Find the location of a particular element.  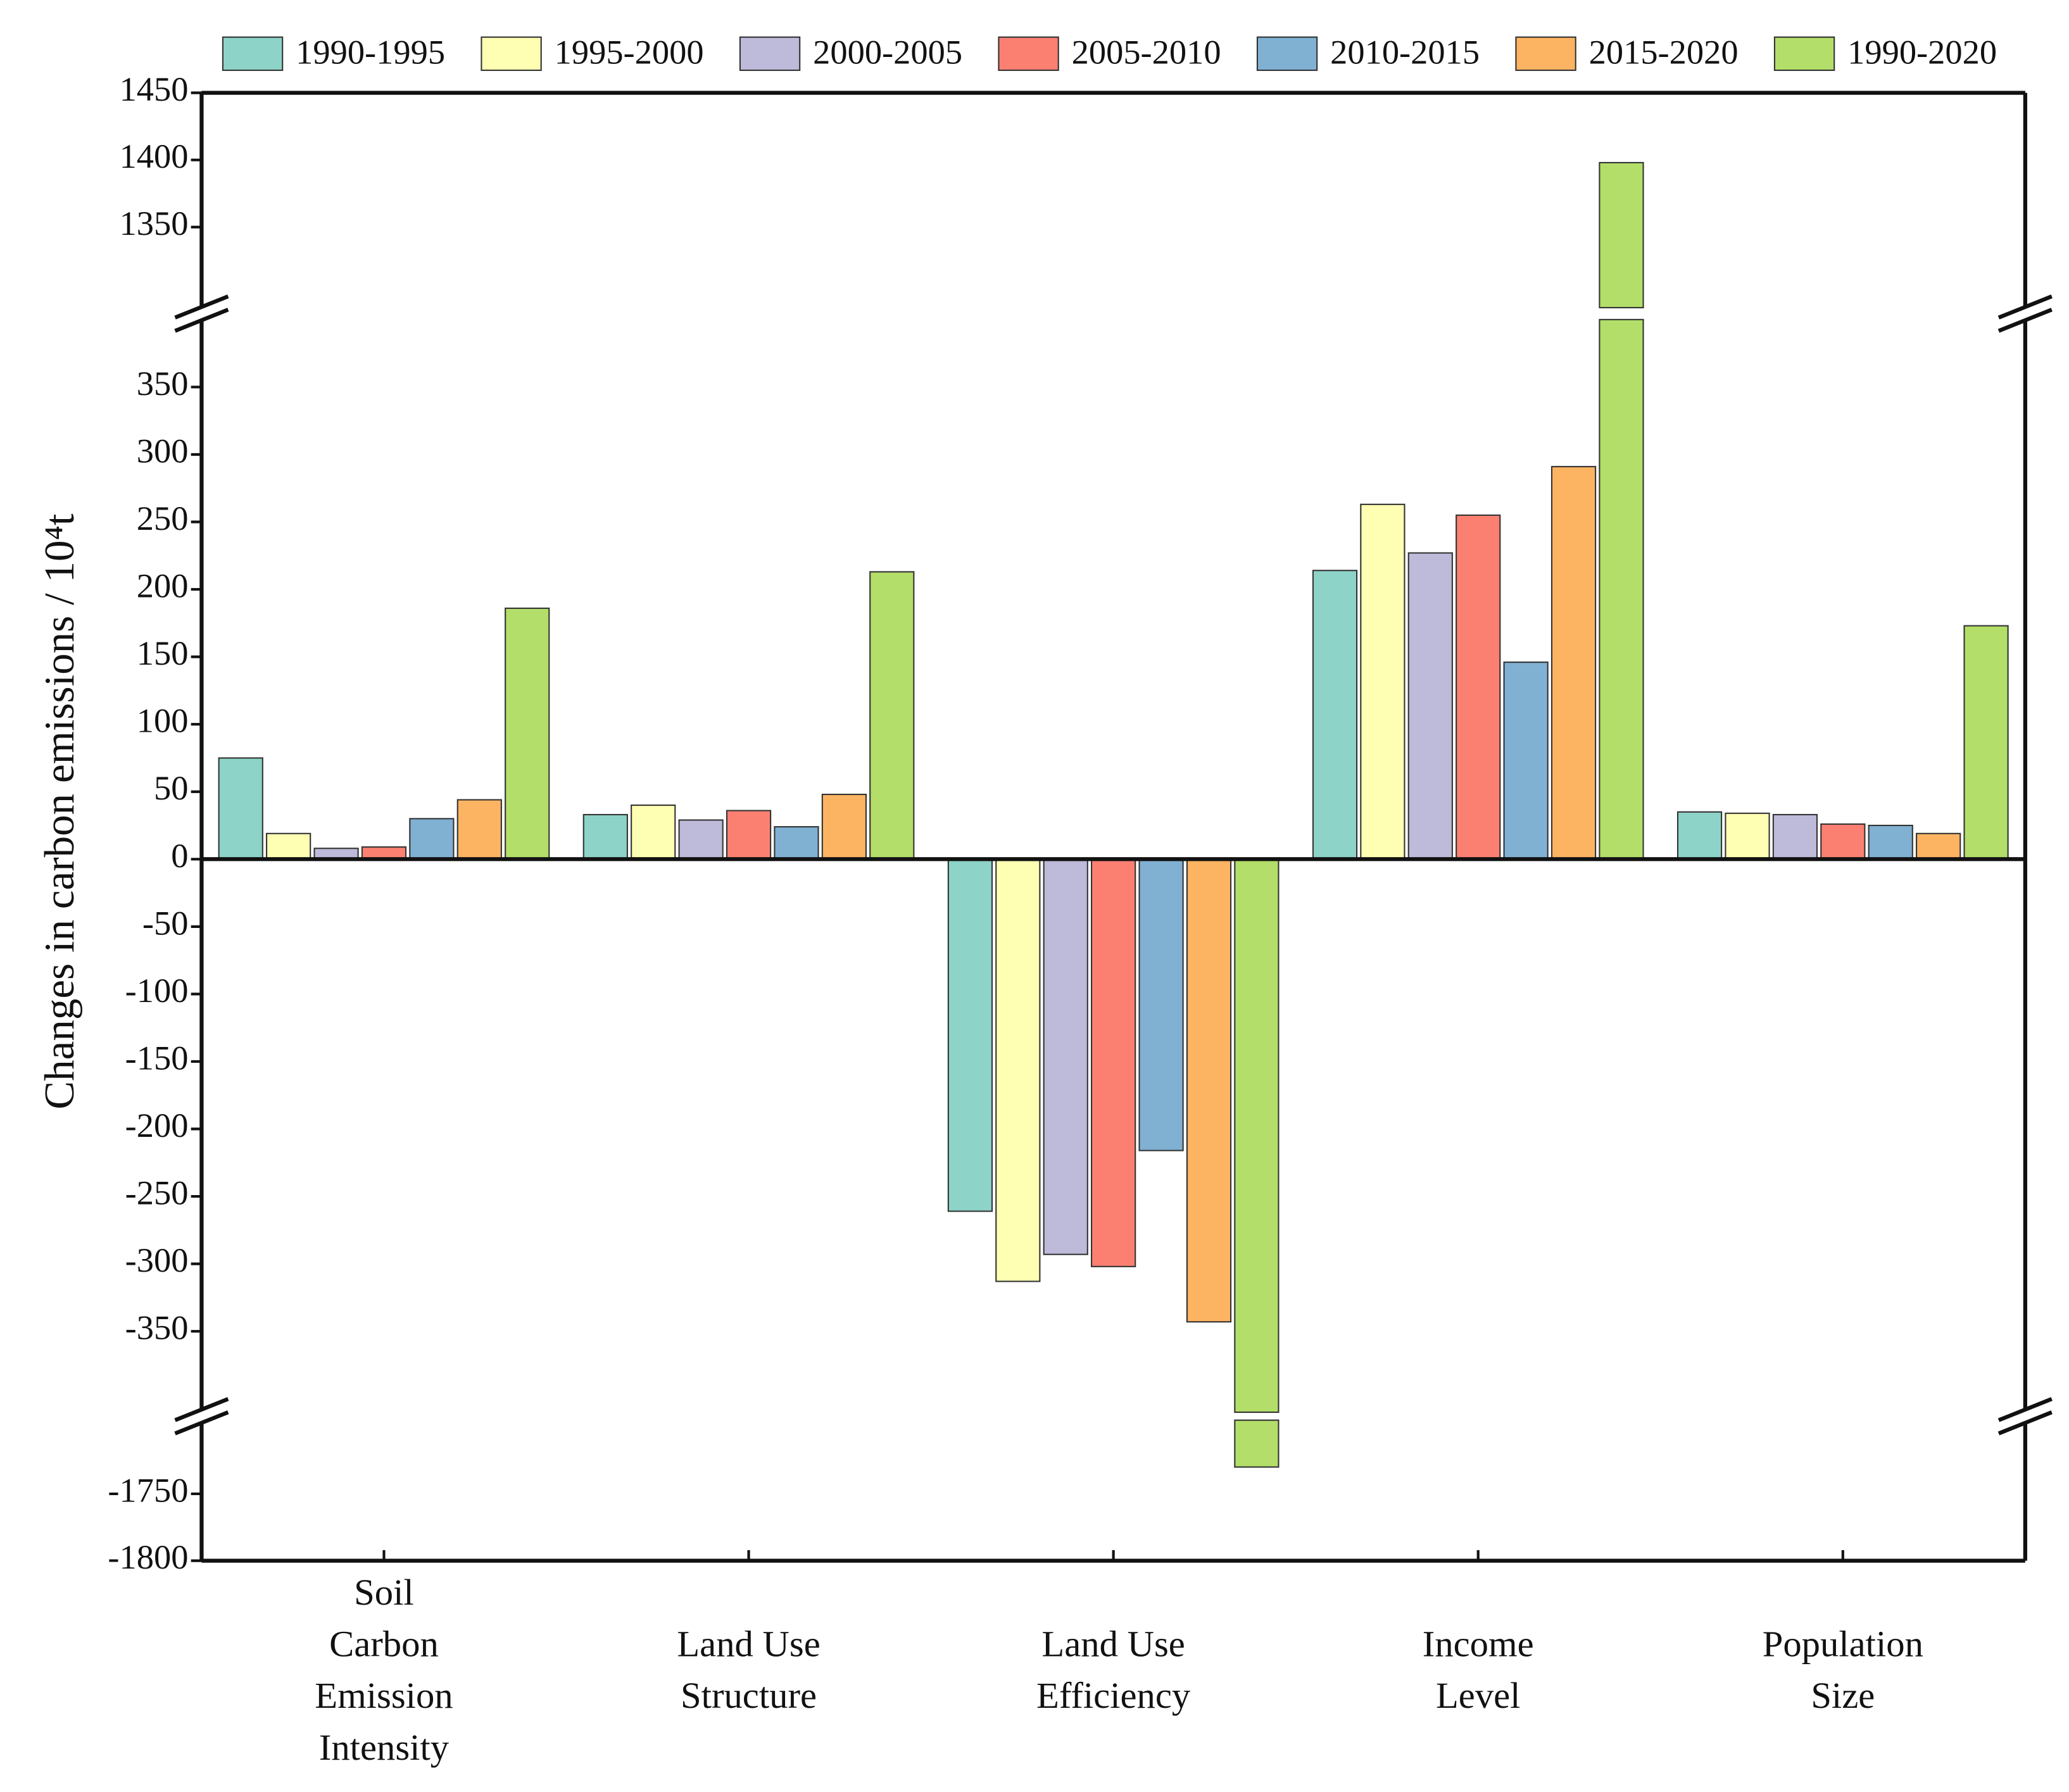

y-tick-label: 250 is located at coordinates (163, 518).